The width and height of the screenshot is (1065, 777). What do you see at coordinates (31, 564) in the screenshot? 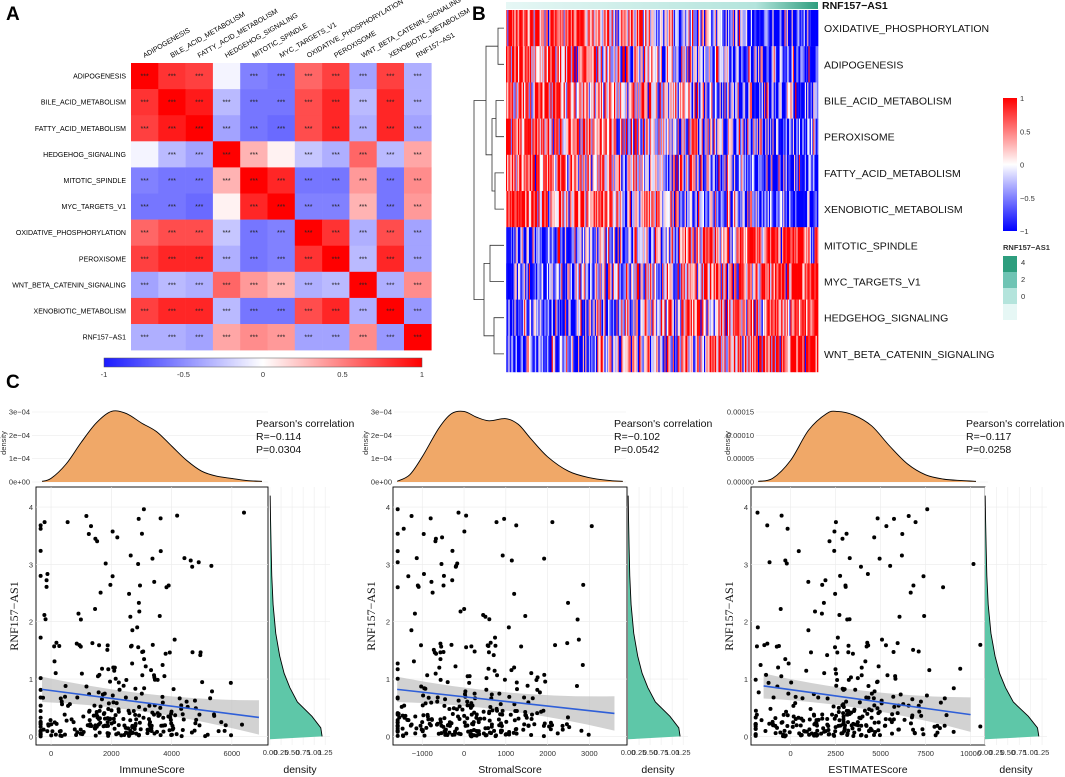
I see `scatter-ytick: 3` at bounding box center [31, 564].